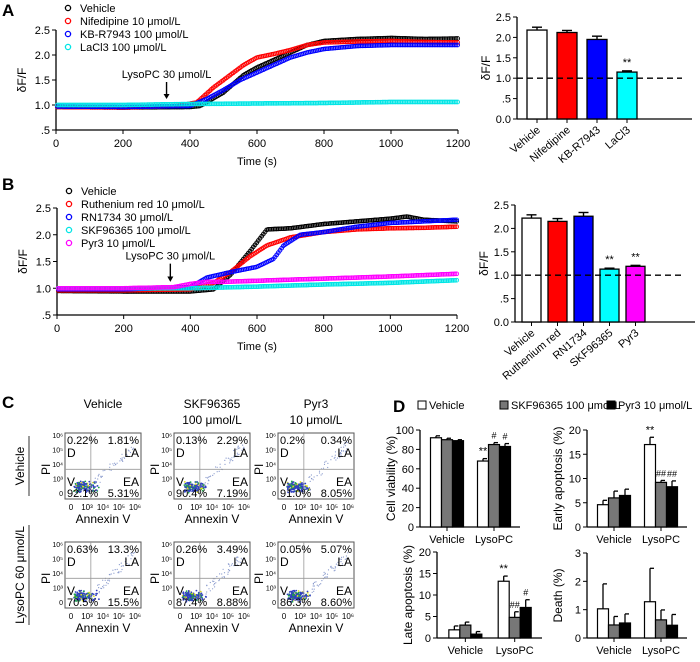 This screenshot has width=700, height=662. Describe the element at coordinates (575, 455) in the screenshot. I see `y-tick-label: 15` at that location.